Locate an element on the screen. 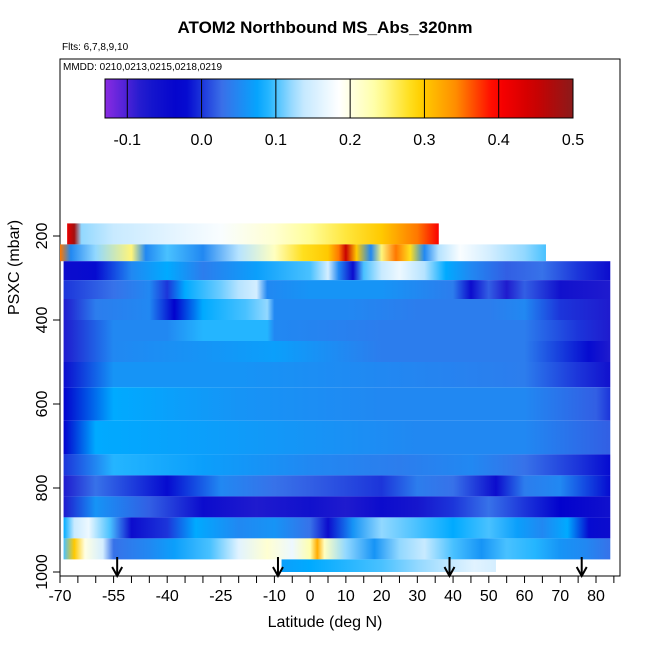 The width and height of the screenshot is (650, 650). x-tick-label: -55 is located at coordinates (113, 596).